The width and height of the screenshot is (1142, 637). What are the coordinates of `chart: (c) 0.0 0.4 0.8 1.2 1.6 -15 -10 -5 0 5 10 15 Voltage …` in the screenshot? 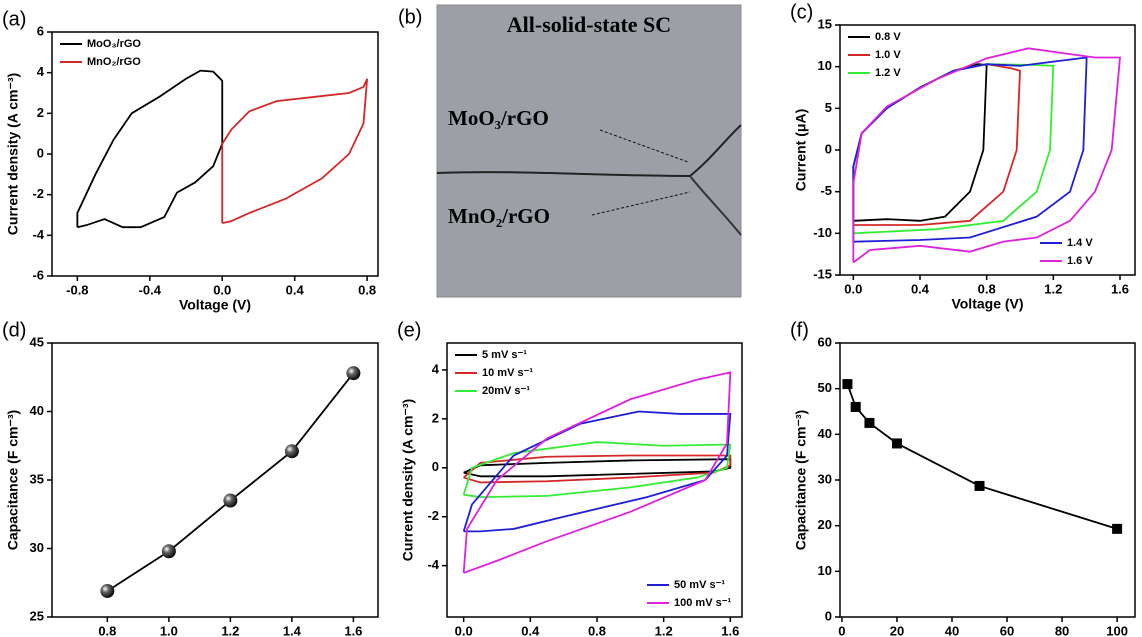 It's located at (963, 156).